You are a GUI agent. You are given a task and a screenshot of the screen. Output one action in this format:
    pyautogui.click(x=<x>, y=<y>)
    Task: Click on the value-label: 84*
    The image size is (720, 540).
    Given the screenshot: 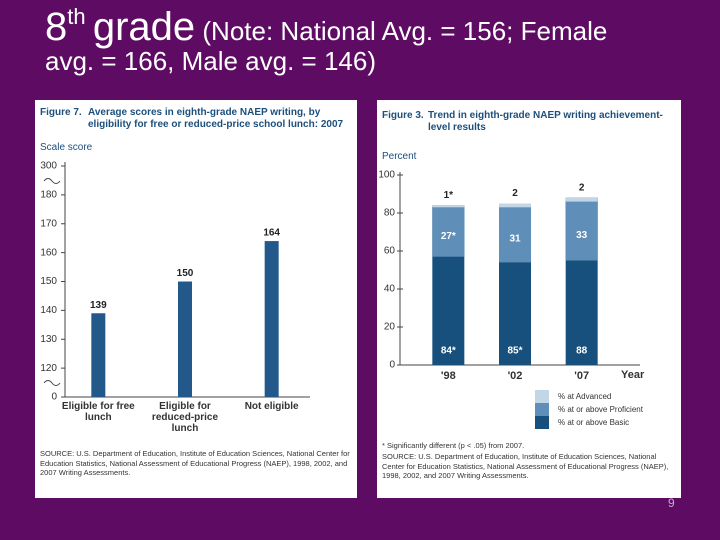 What is the action you would take?
    pyautogui.click(x=448, y=351)
    